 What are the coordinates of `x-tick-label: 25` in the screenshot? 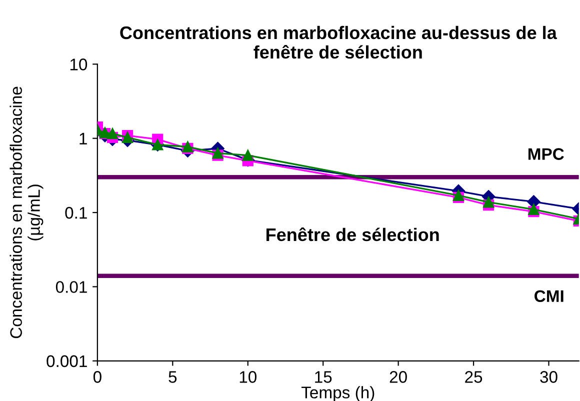 It's located at (473, 377).